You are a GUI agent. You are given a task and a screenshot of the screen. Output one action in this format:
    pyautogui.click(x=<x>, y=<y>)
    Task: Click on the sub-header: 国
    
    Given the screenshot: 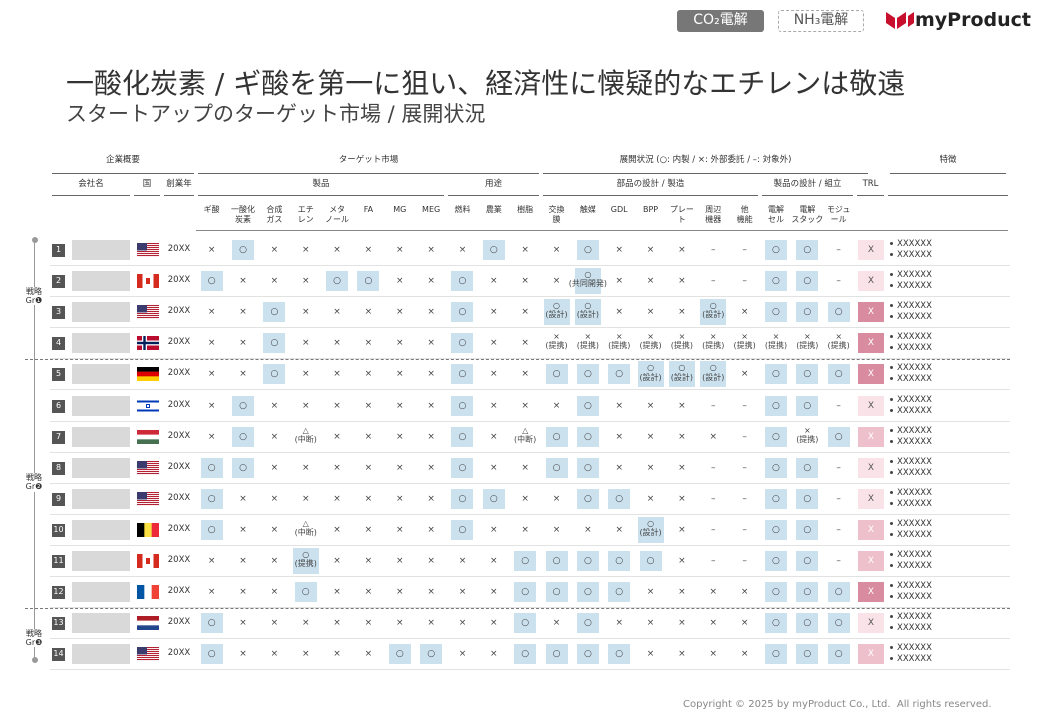 What is the action you would take?
    pyautogui.click(x=147, y=184)
    